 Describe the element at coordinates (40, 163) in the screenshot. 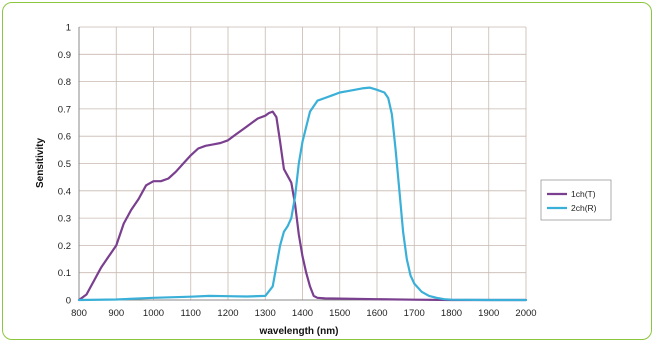

I see `y-axis-label: Sensitivity` at that location.